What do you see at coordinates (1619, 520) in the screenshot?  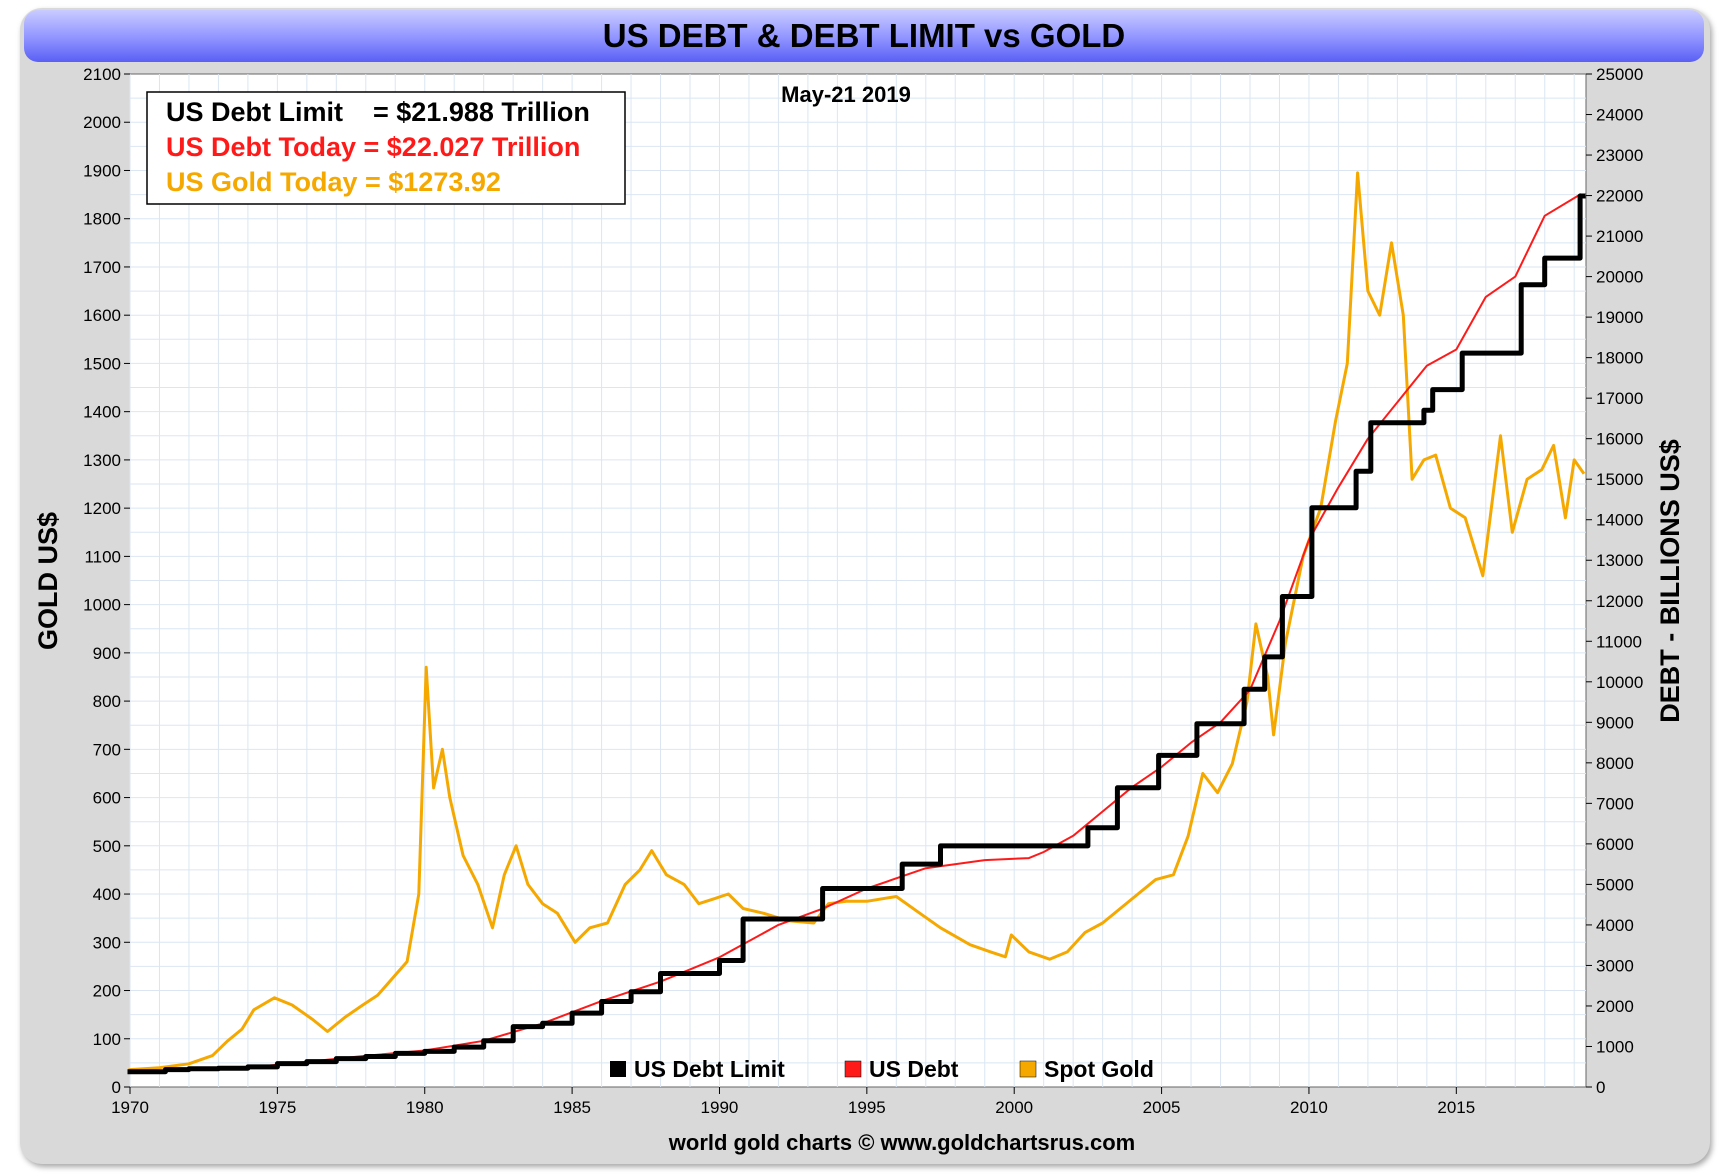 I see `y-right-tick-label: 14000` at bounding box center [1619, 520].